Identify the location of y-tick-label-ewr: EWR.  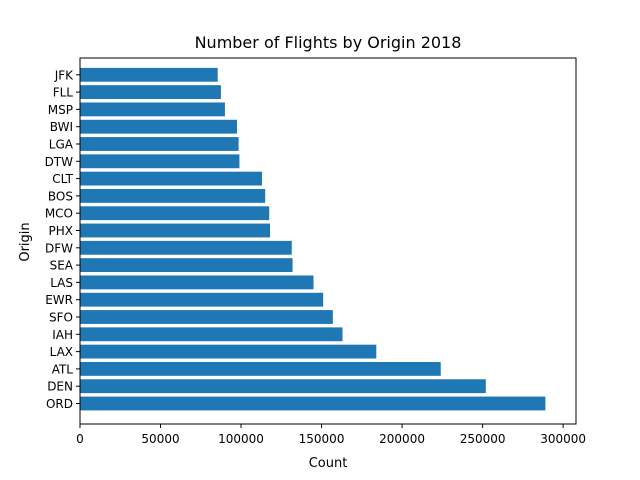
(59, 300).